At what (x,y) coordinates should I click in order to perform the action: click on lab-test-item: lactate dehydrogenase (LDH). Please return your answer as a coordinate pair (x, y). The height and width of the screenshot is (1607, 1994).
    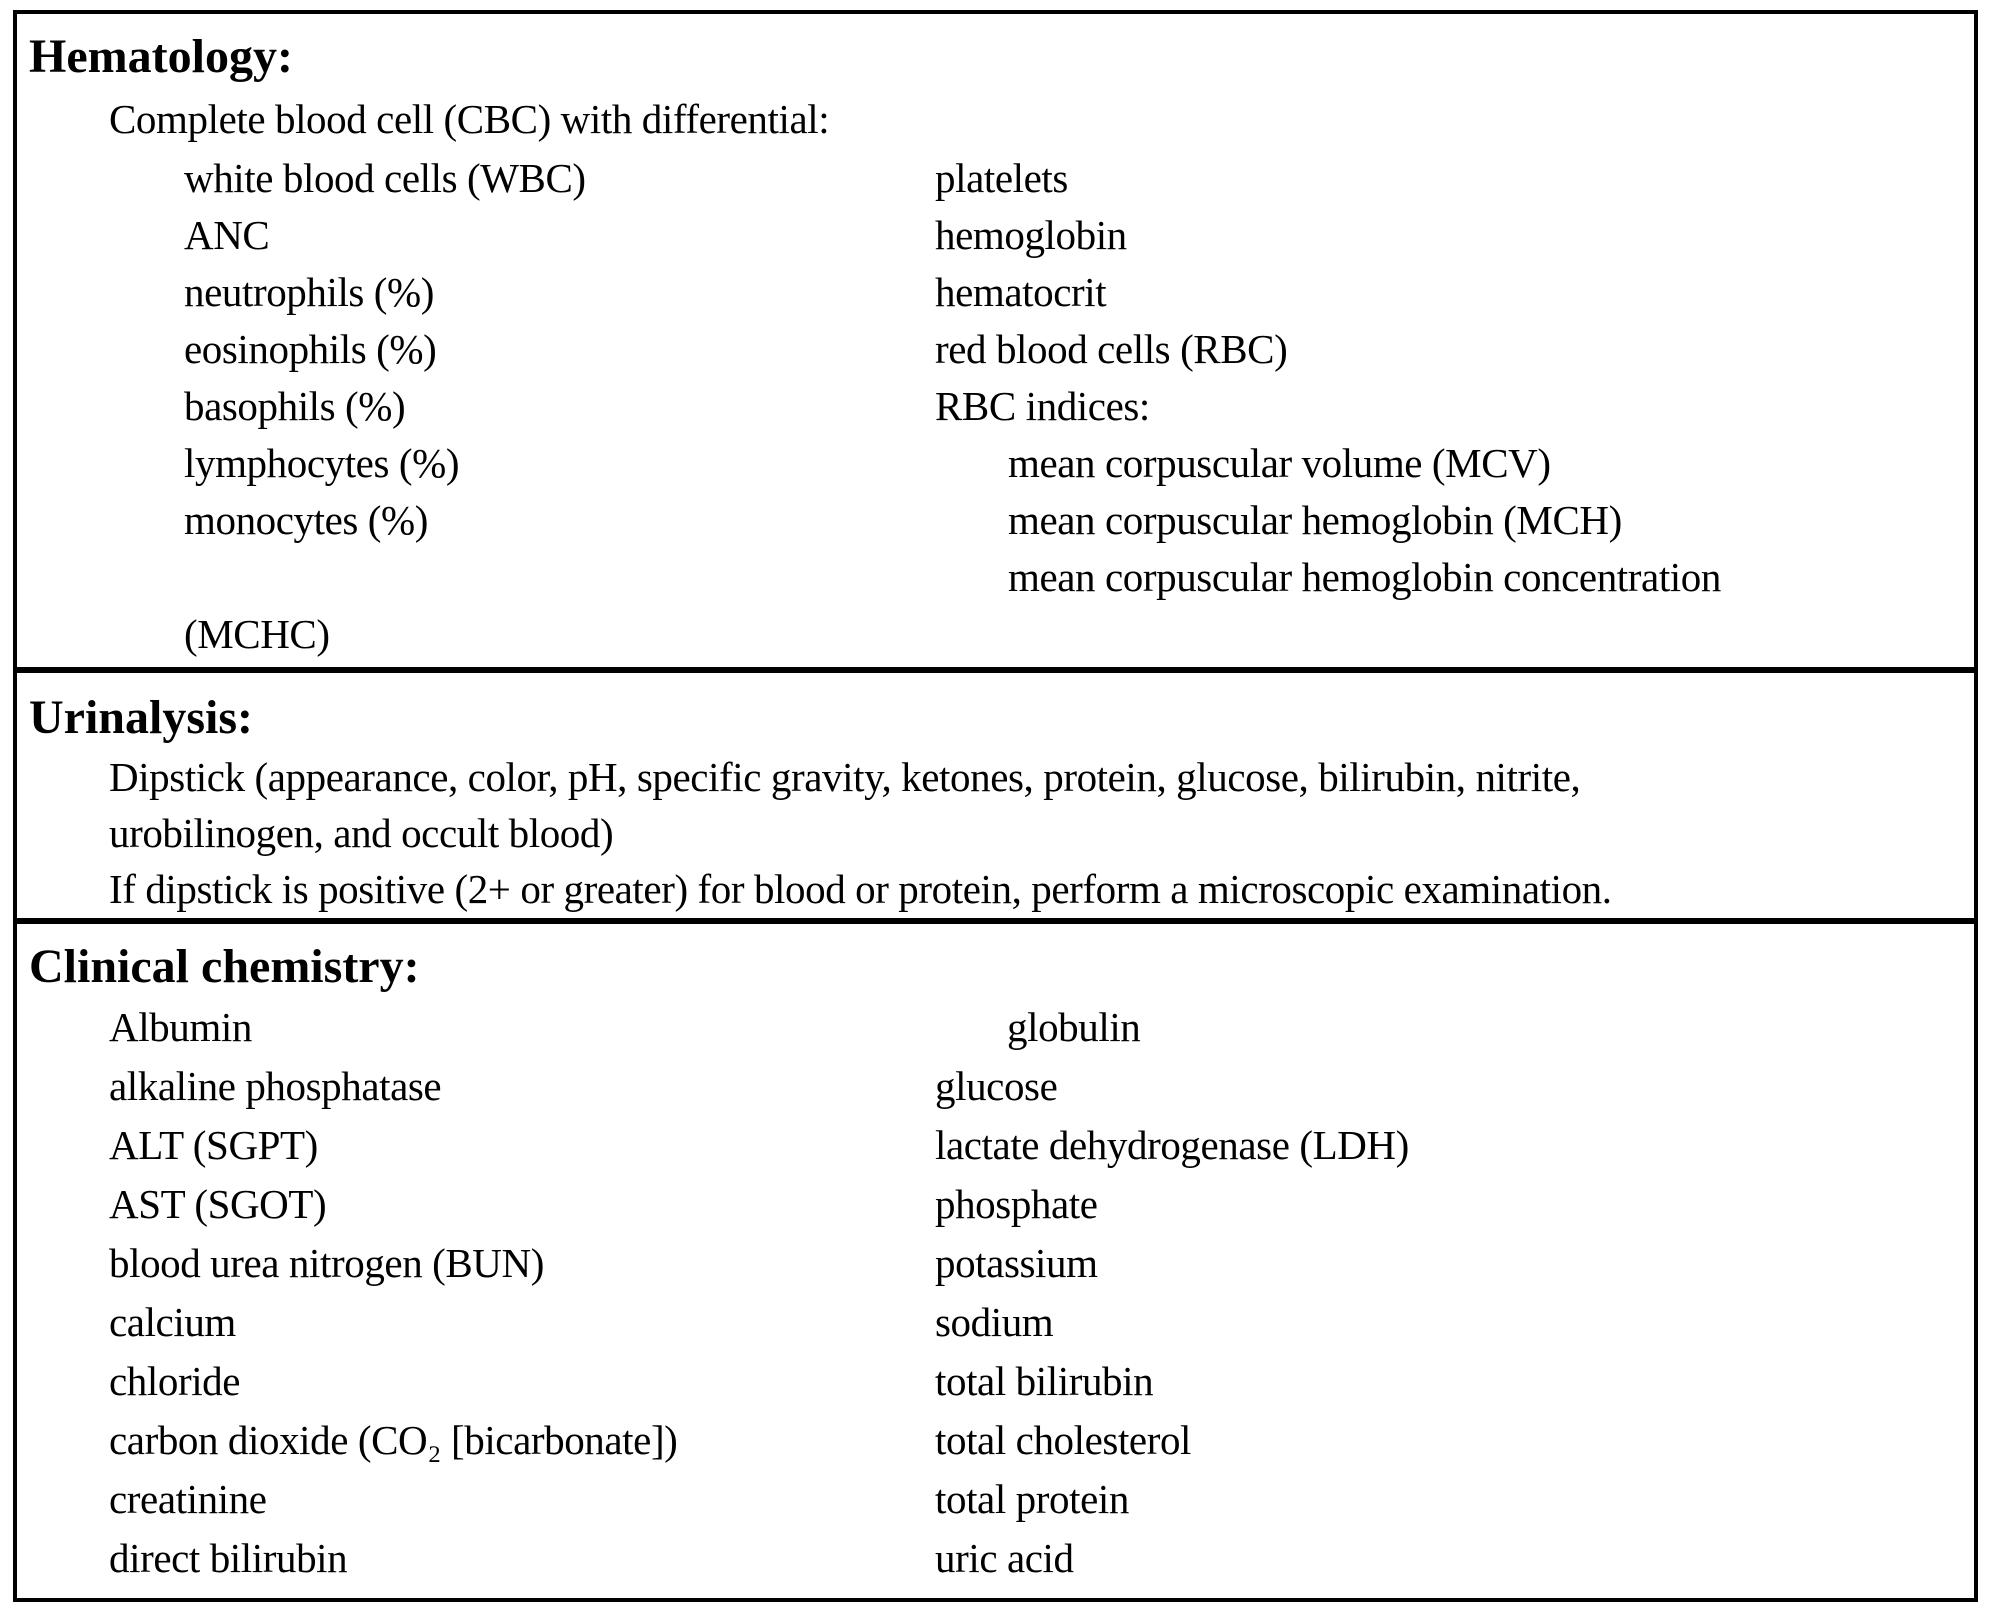
    Looking at the image, I should click on (1172, 1145).